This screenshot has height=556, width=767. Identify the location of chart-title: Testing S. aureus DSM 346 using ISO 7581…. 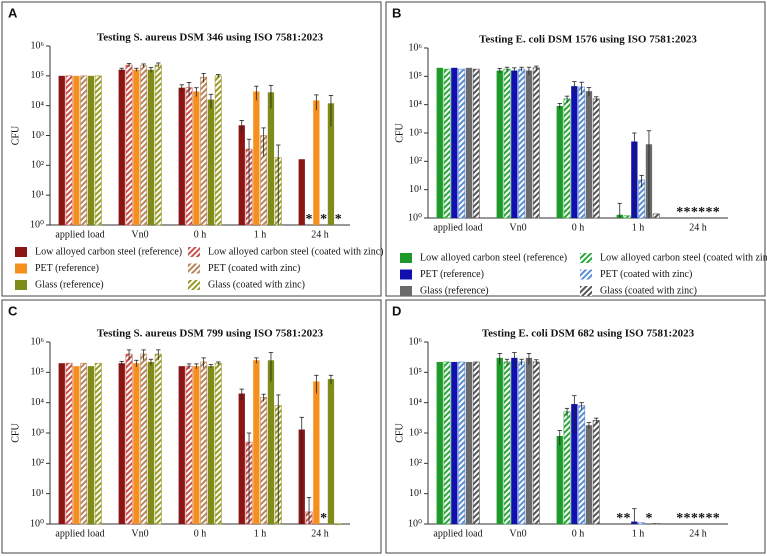
(210, 38).